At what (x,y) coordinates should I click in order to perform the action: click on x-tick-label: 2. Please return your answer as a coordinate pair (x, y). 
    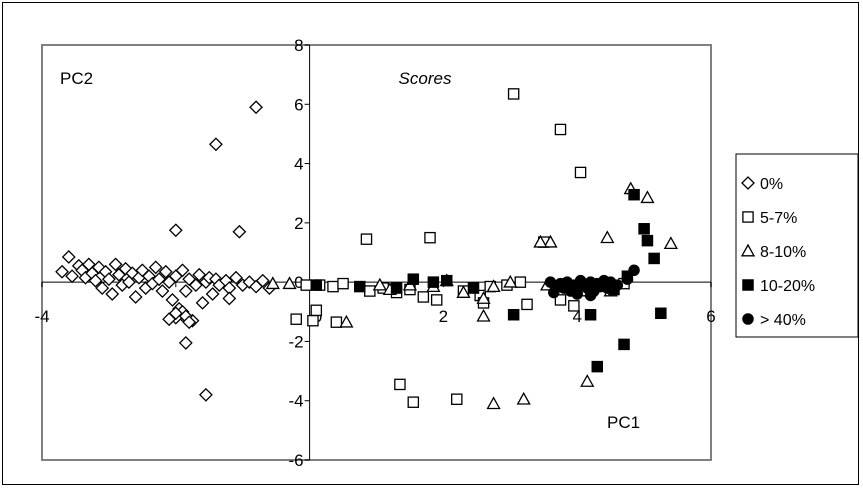
    Looking at the image, I should click on (443, 316).